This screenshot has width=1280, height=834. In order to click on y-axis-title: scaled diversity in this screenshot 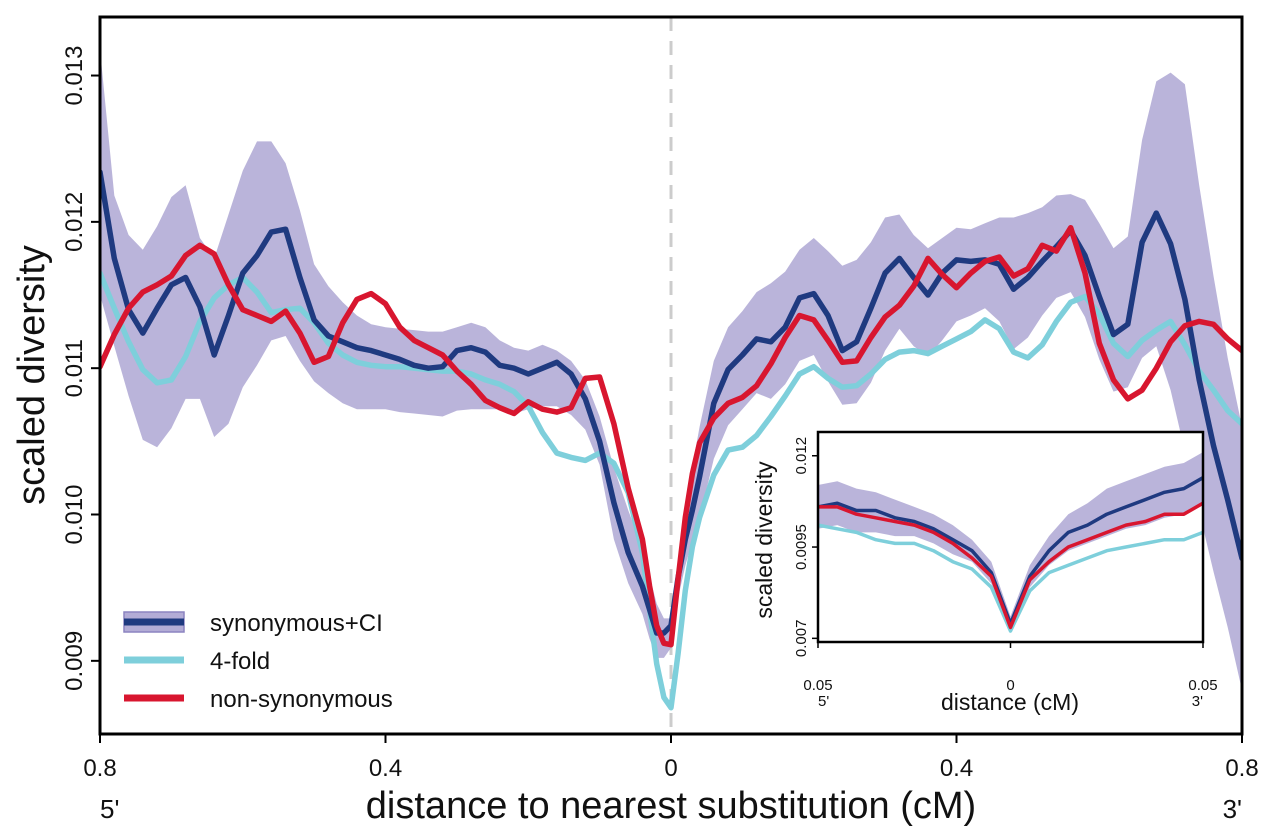, I will do `click(32, 375)`.